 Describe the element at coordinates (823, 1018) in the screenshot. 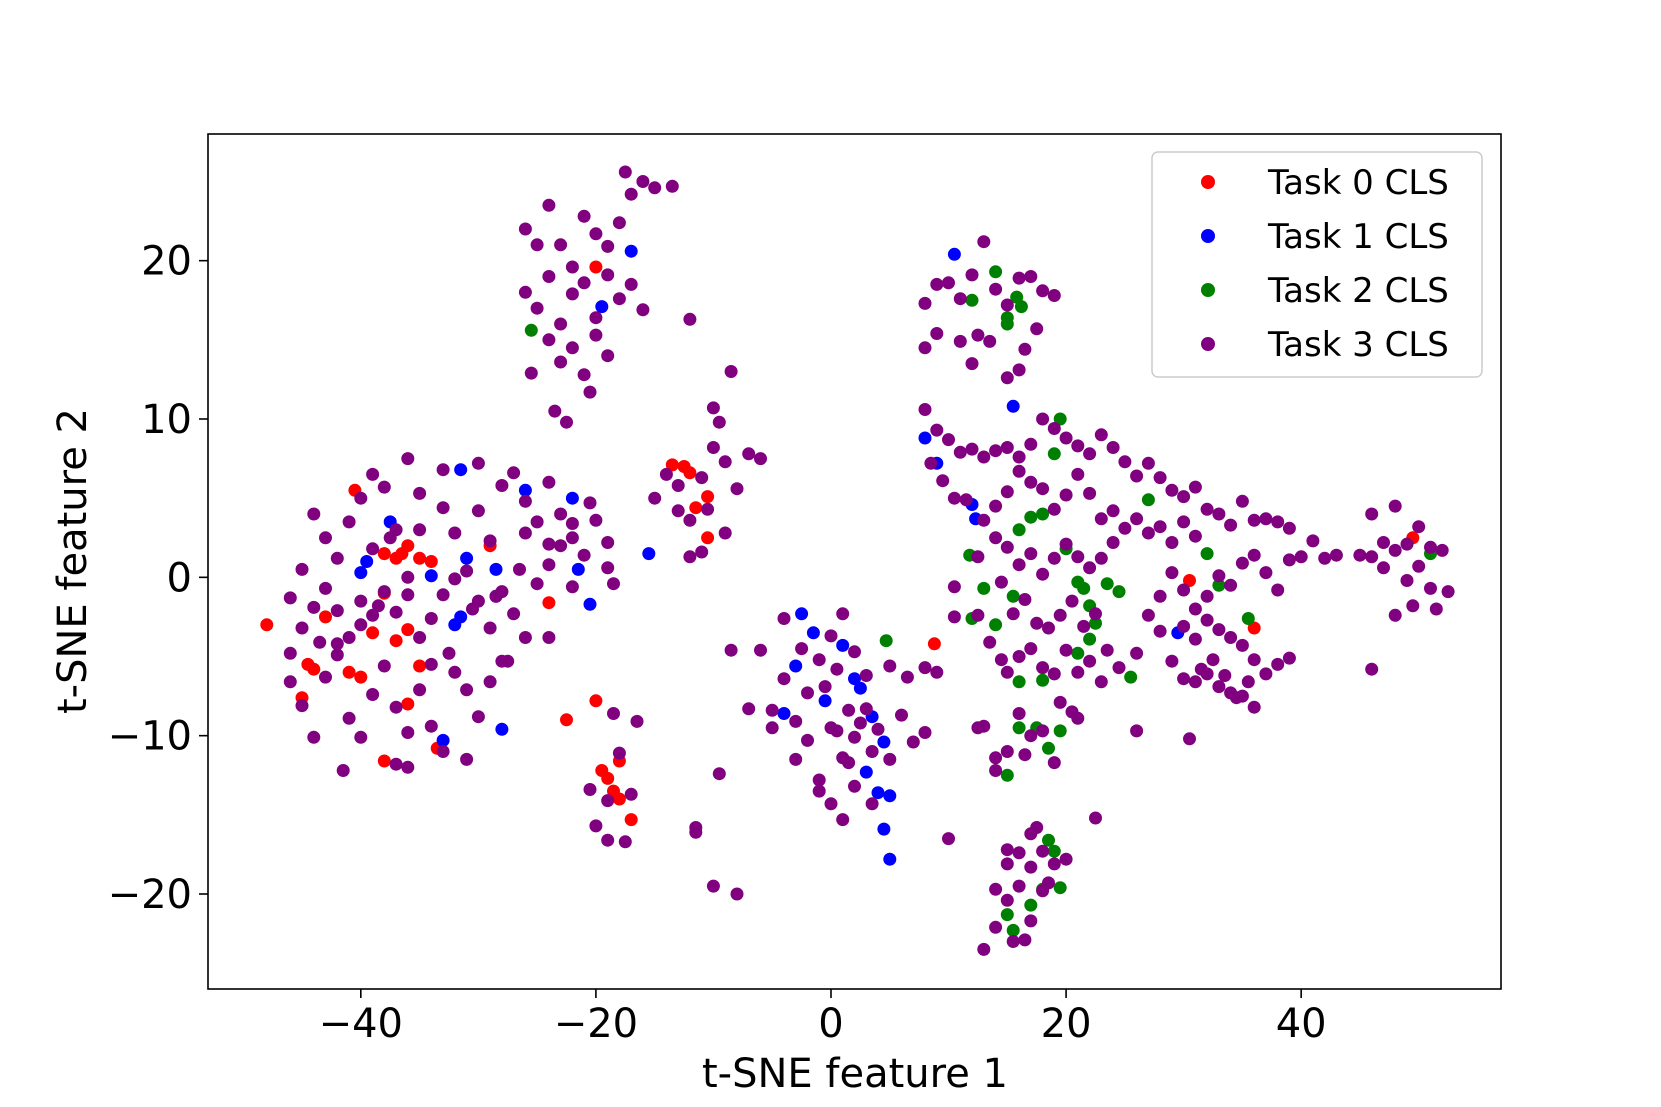

I see `x-axis-ticks: −40 −20 0 20 40` at that location.